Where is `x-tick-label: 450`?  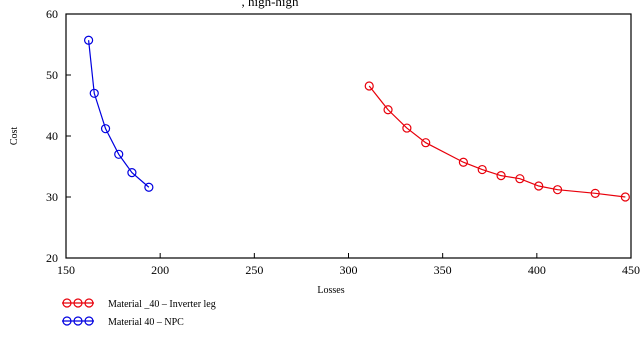 x-tick-label: 450 is located at coordinates (631, 270).